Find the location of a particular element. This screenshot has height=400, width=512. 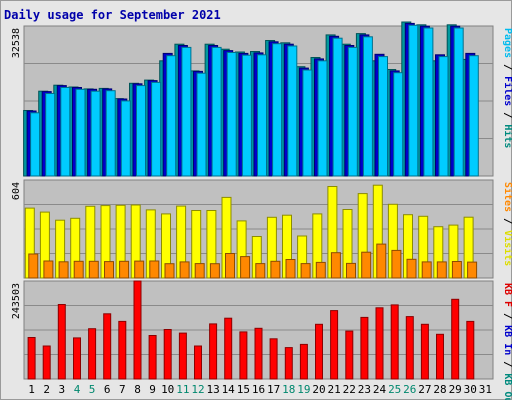

x-tick-label: 5 is located at coordinates (92, 389).